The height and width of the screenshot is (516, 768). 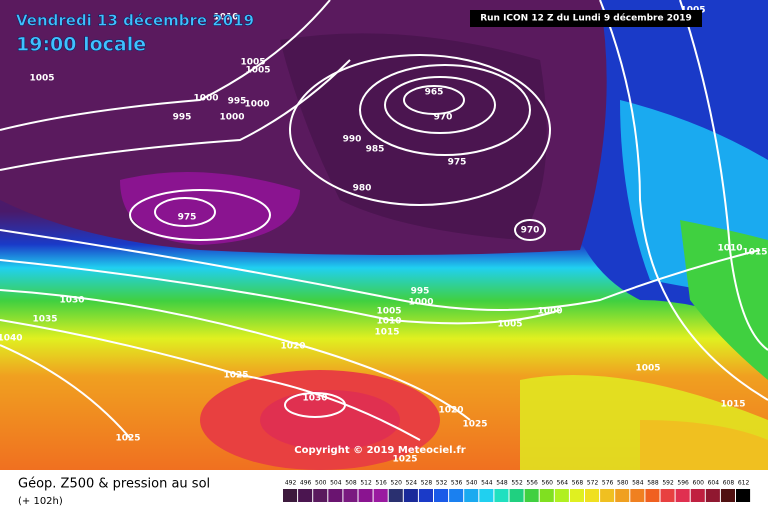 What do you see at coordinates (608, 483) in the screenshot?
I see `colorbar-label: 576` at bounding box center [608, 483].